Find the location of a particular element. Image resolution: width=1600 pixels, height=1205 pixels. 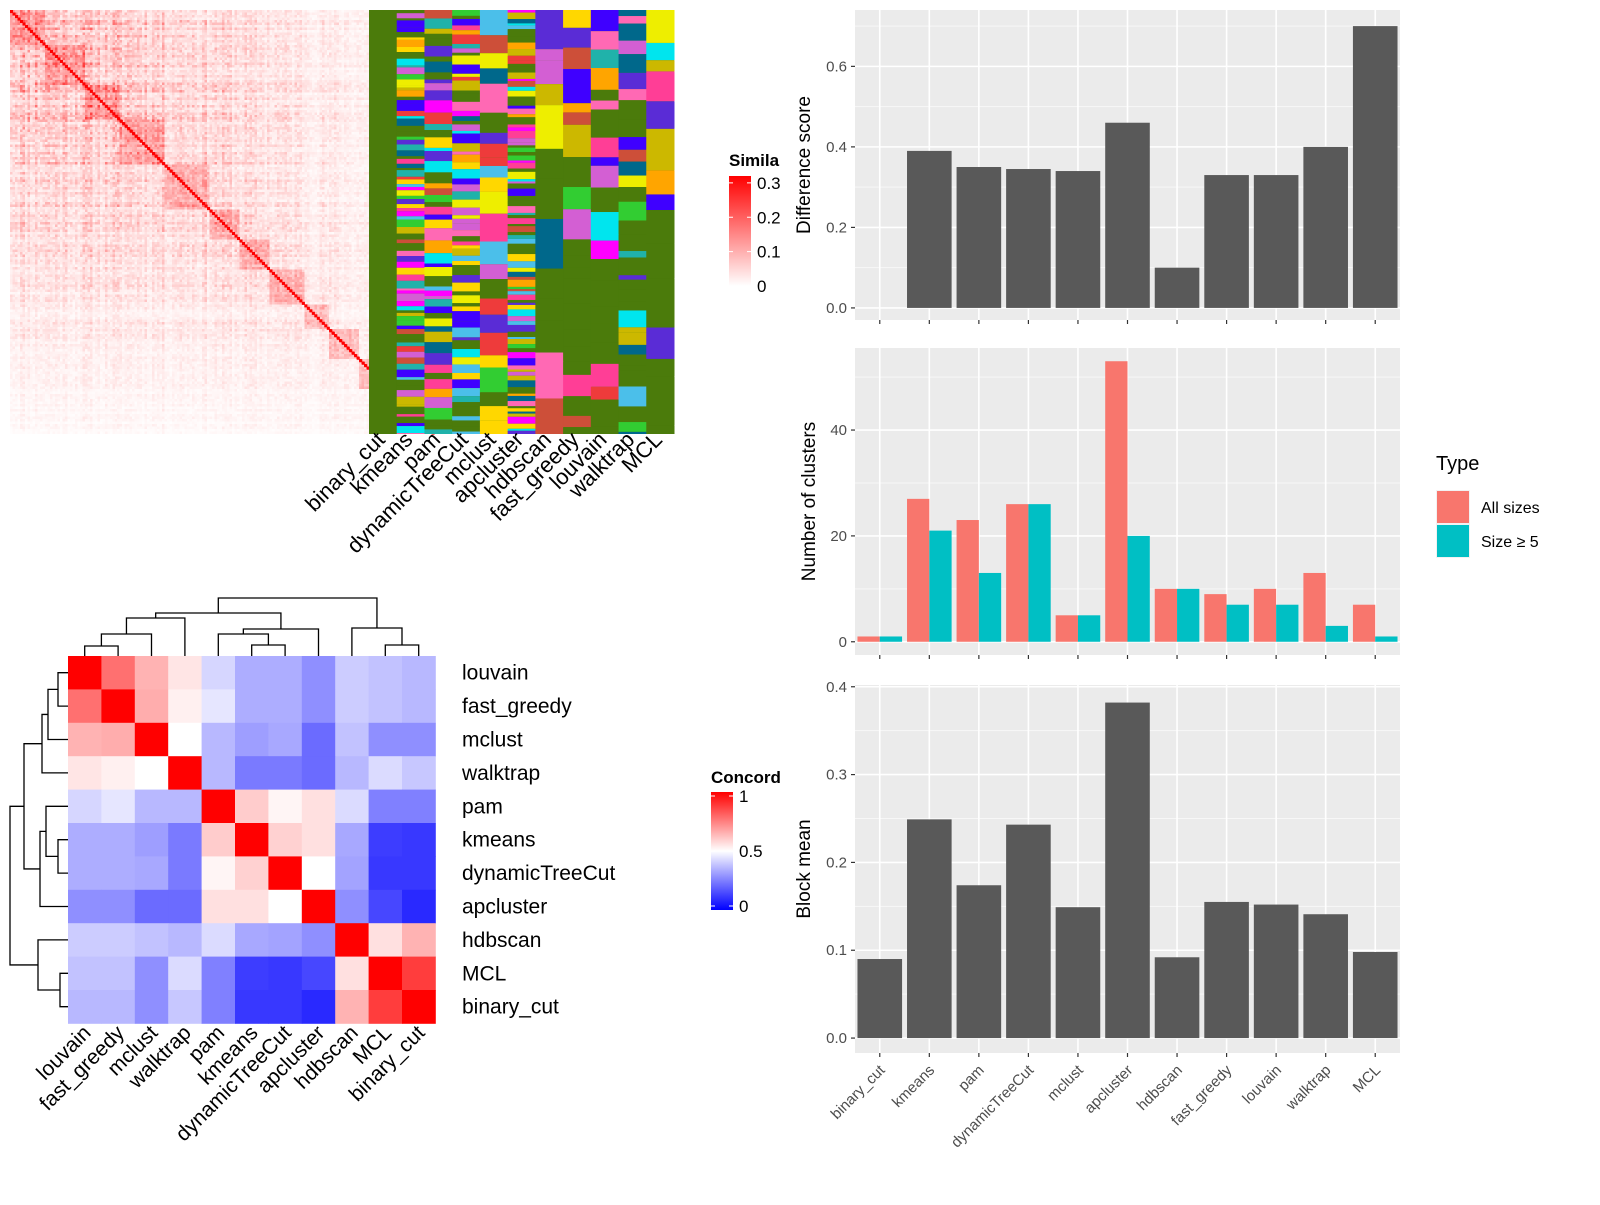

legend-title: Type is located at coordinates (1457, 464).